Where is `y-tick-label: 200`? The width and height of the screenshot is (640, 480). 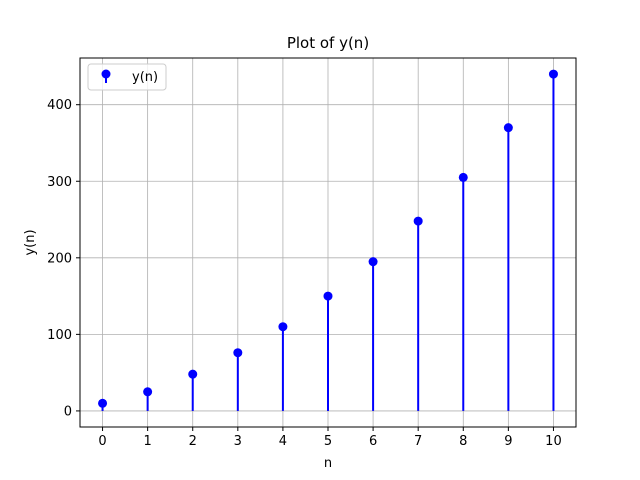 y-tick-label: 200 is located at coordinates (59, 258).